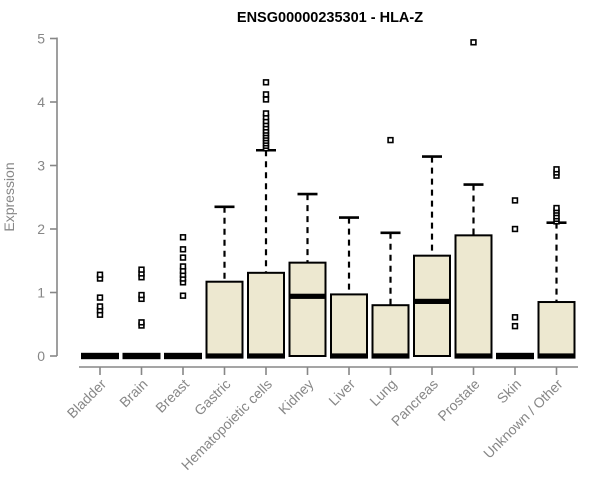 The image size is (600, 500). I want to click on chart-title: ENSG00000235301 - HLA-Z, so click(330, 18).